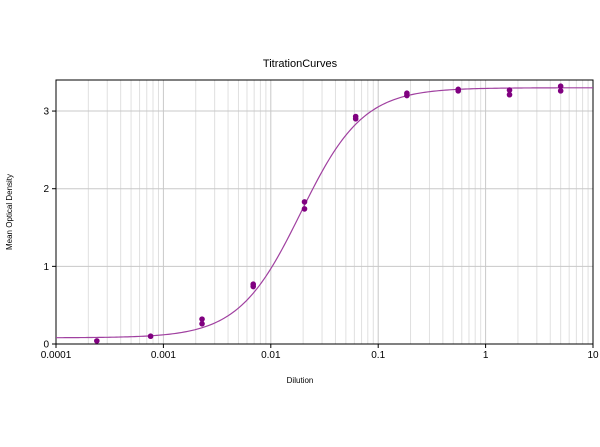  Describe the element at coordinates (486, 355) in the screenshot. I see `x-tick-label: 1` at that location.